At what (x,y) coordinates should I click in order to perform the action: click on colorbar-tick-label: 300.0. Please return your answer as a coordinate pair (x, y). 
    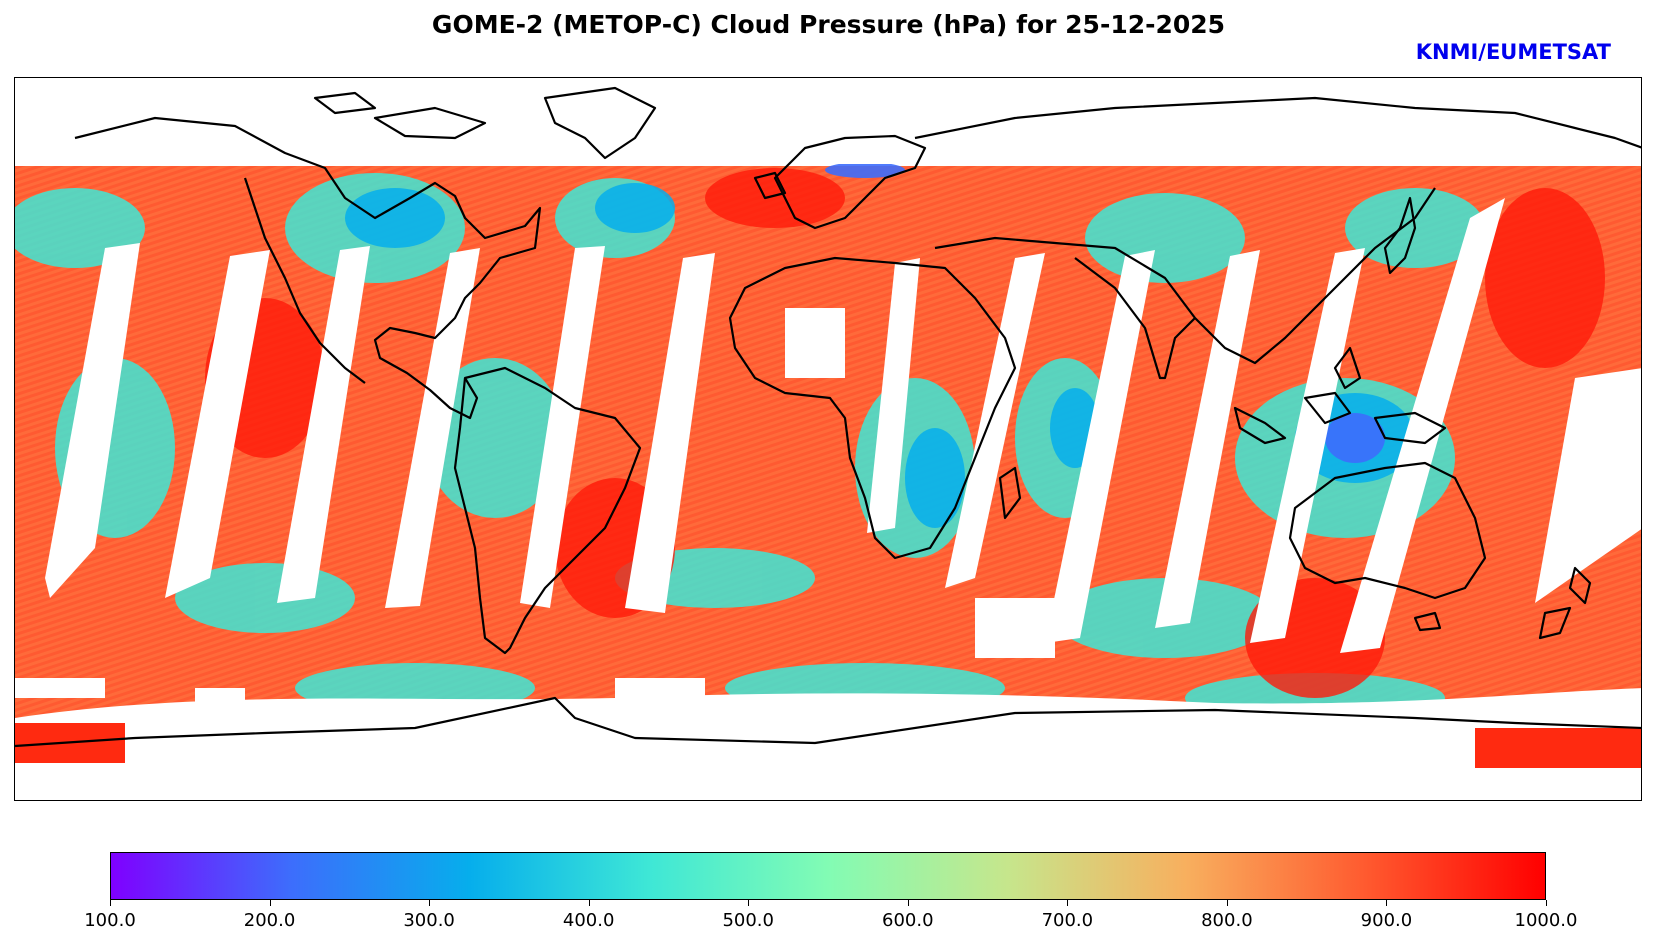
    Looking at the image, I should click on (429, 920).